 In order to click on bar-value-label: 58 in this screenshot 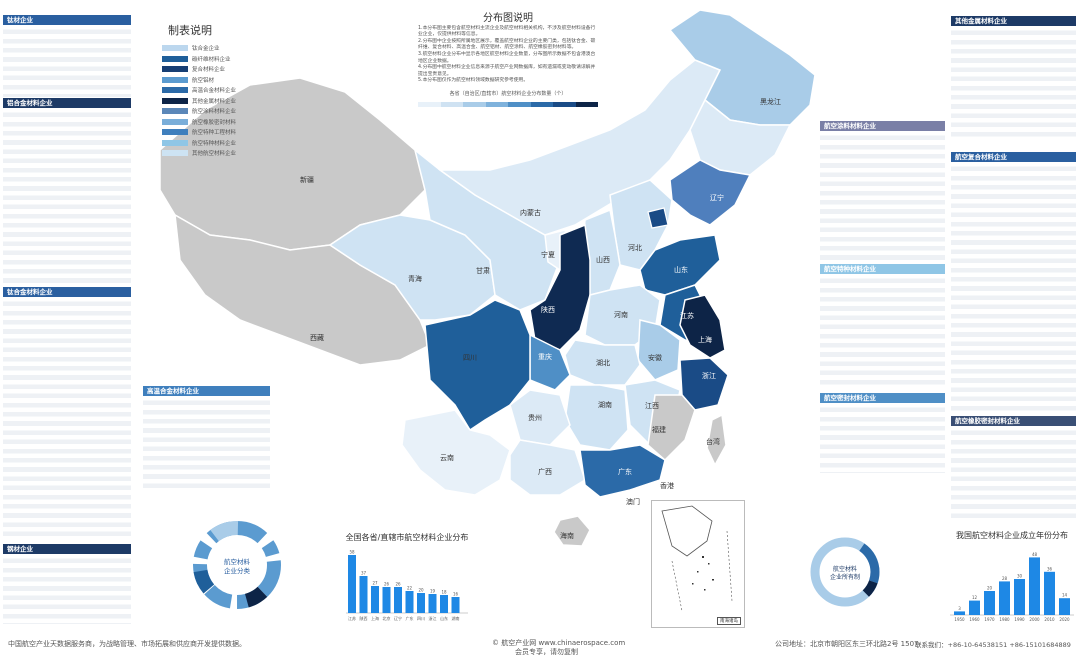, I will do `click(352, 552)`.